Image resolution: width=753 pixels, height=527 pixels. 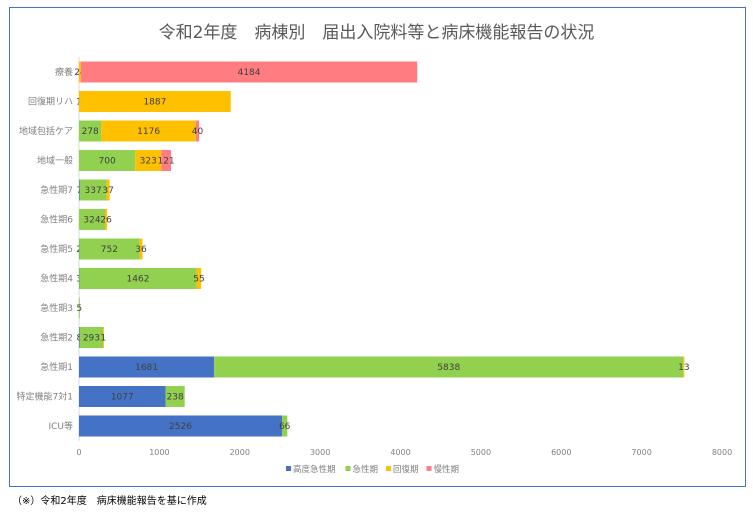 What do you see at coordinates (366, 469) in the screenshot?
I see `legend-entry: 急性期` at bounding box center [366, 469].